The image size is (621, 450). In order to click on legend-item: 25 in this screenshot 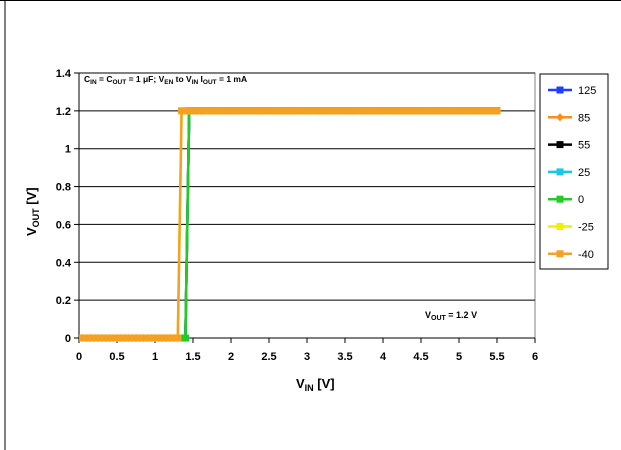, I will do `click(569, 173)`.